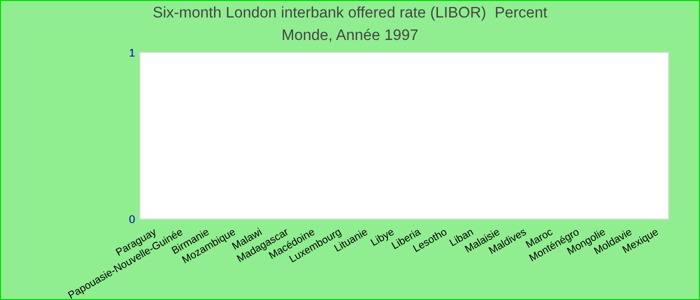 Image resolution: width=700 pixels, height=300 pixels. What do you see at coordinates (132, 52) in the screenshot?
I see `y-tick-label: 1` at bounding box center [132, 52].